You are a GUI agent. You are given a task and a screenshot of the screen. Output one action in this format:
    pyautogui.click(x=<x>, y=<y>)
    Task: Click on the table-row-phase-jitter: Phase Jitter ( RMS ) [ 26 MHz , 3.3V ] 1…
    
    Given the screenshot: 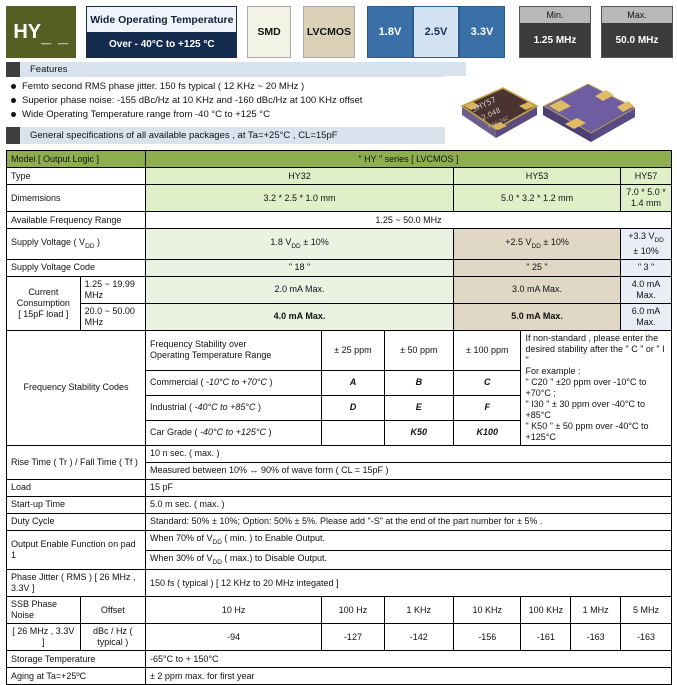 What is the action you would take?
    pyautogui.click(x=339, y=583)
    